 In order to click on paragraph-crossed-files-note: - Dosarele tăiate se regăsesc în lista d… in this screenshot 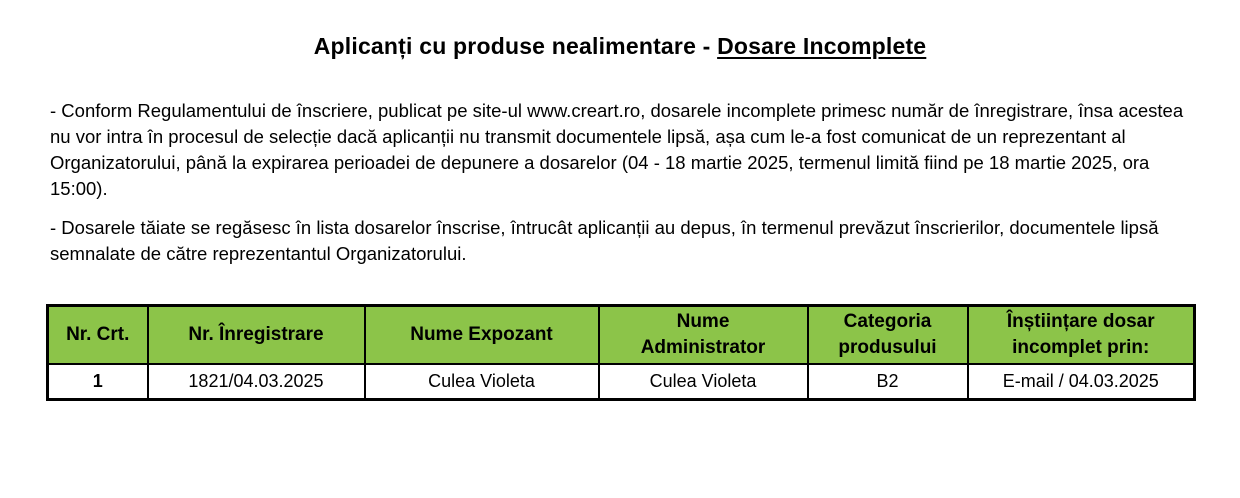, I will do `click(604, 240)`.